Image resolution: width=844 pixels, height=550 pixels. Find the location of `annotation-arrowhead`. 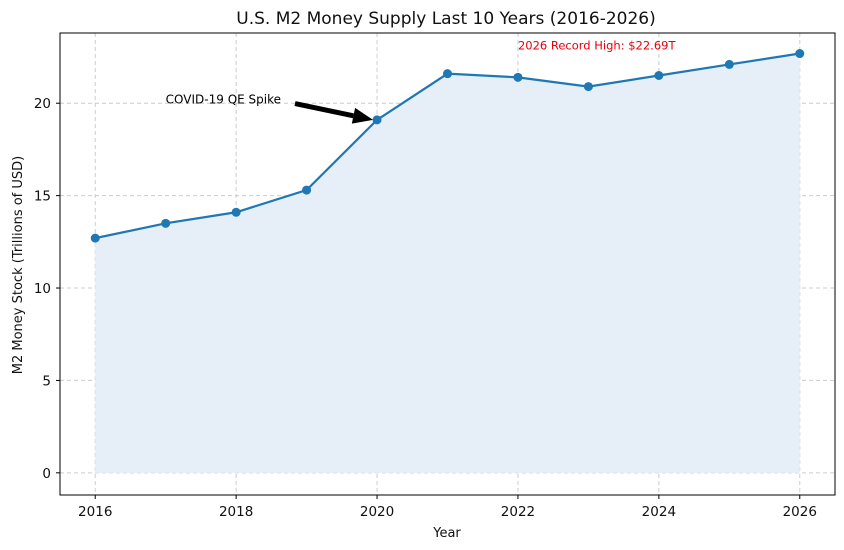

annotation-arrowhead is located at coordinates (362, 115).